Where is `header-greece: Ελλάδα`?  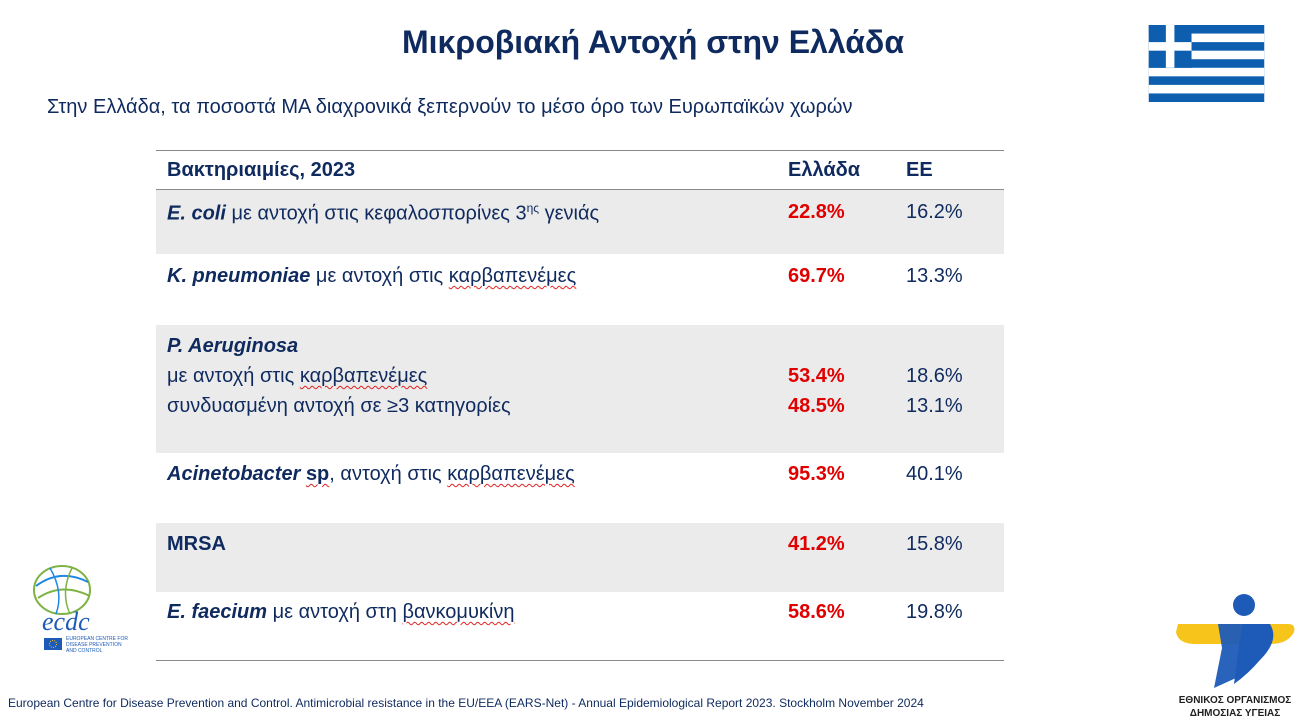
header-greece: Ελλάδα is located at coordinates (824, 170).